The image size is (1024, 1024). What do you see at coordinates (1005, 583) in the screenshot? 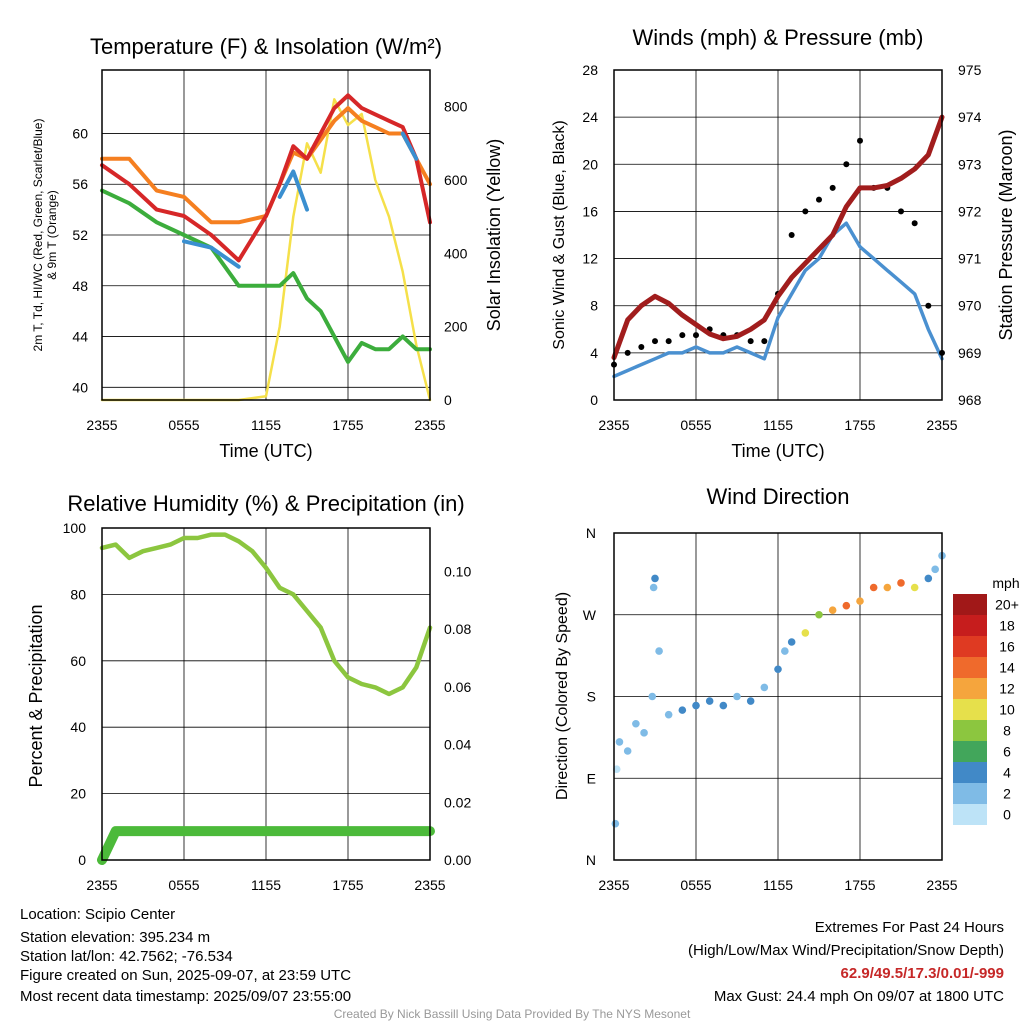
I see `legend-unit: mph` at bounding box center [1005, 583].